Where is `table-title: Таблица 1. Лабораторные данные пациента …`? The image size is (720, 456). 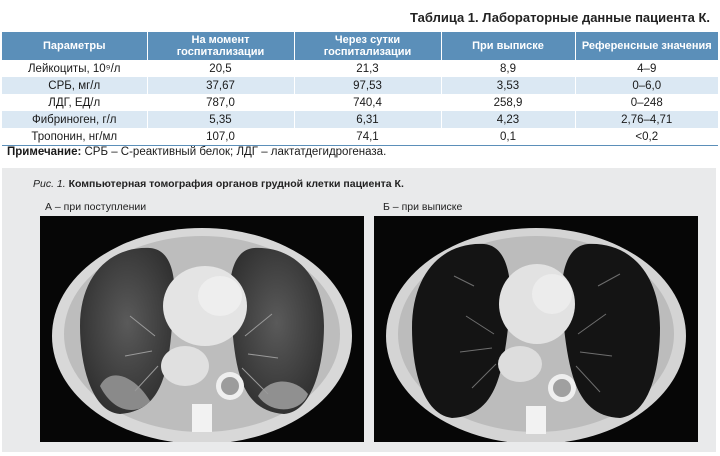
table-title: Таблица 1. Лабораторные данные пациента … is located at coordinates (560, 17).